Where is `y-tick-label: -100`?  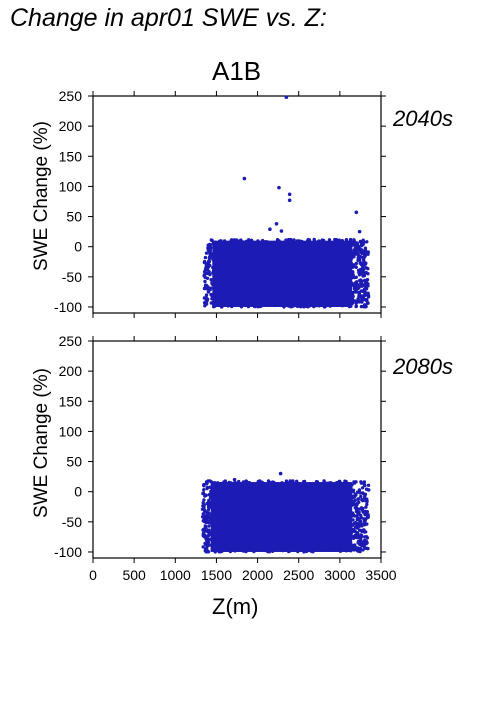
y-tick-label: -100 is located at coordinates (68, 307).